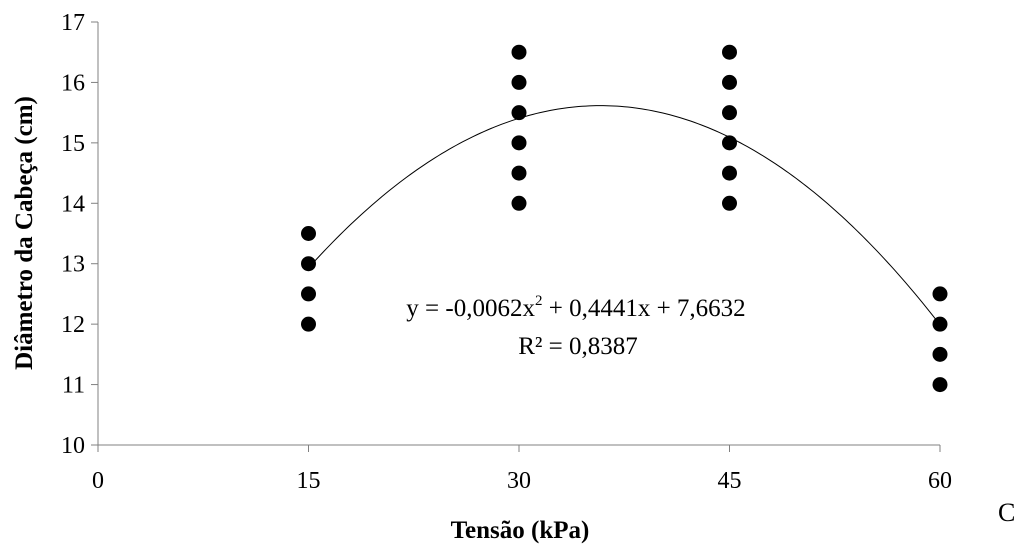 This screenshot has width=1027, height=549. Describe the element at coordinates (73, 386) in the screenshot. I see `y-tick-label: 11` at that location.